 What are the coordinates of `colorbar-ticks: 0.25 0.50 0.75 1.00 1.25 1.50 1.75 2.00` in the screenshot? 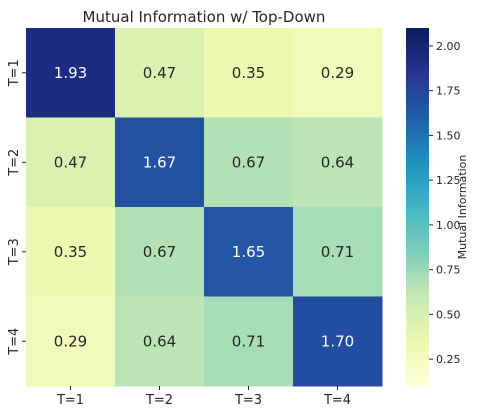 It's located at (445, 203).